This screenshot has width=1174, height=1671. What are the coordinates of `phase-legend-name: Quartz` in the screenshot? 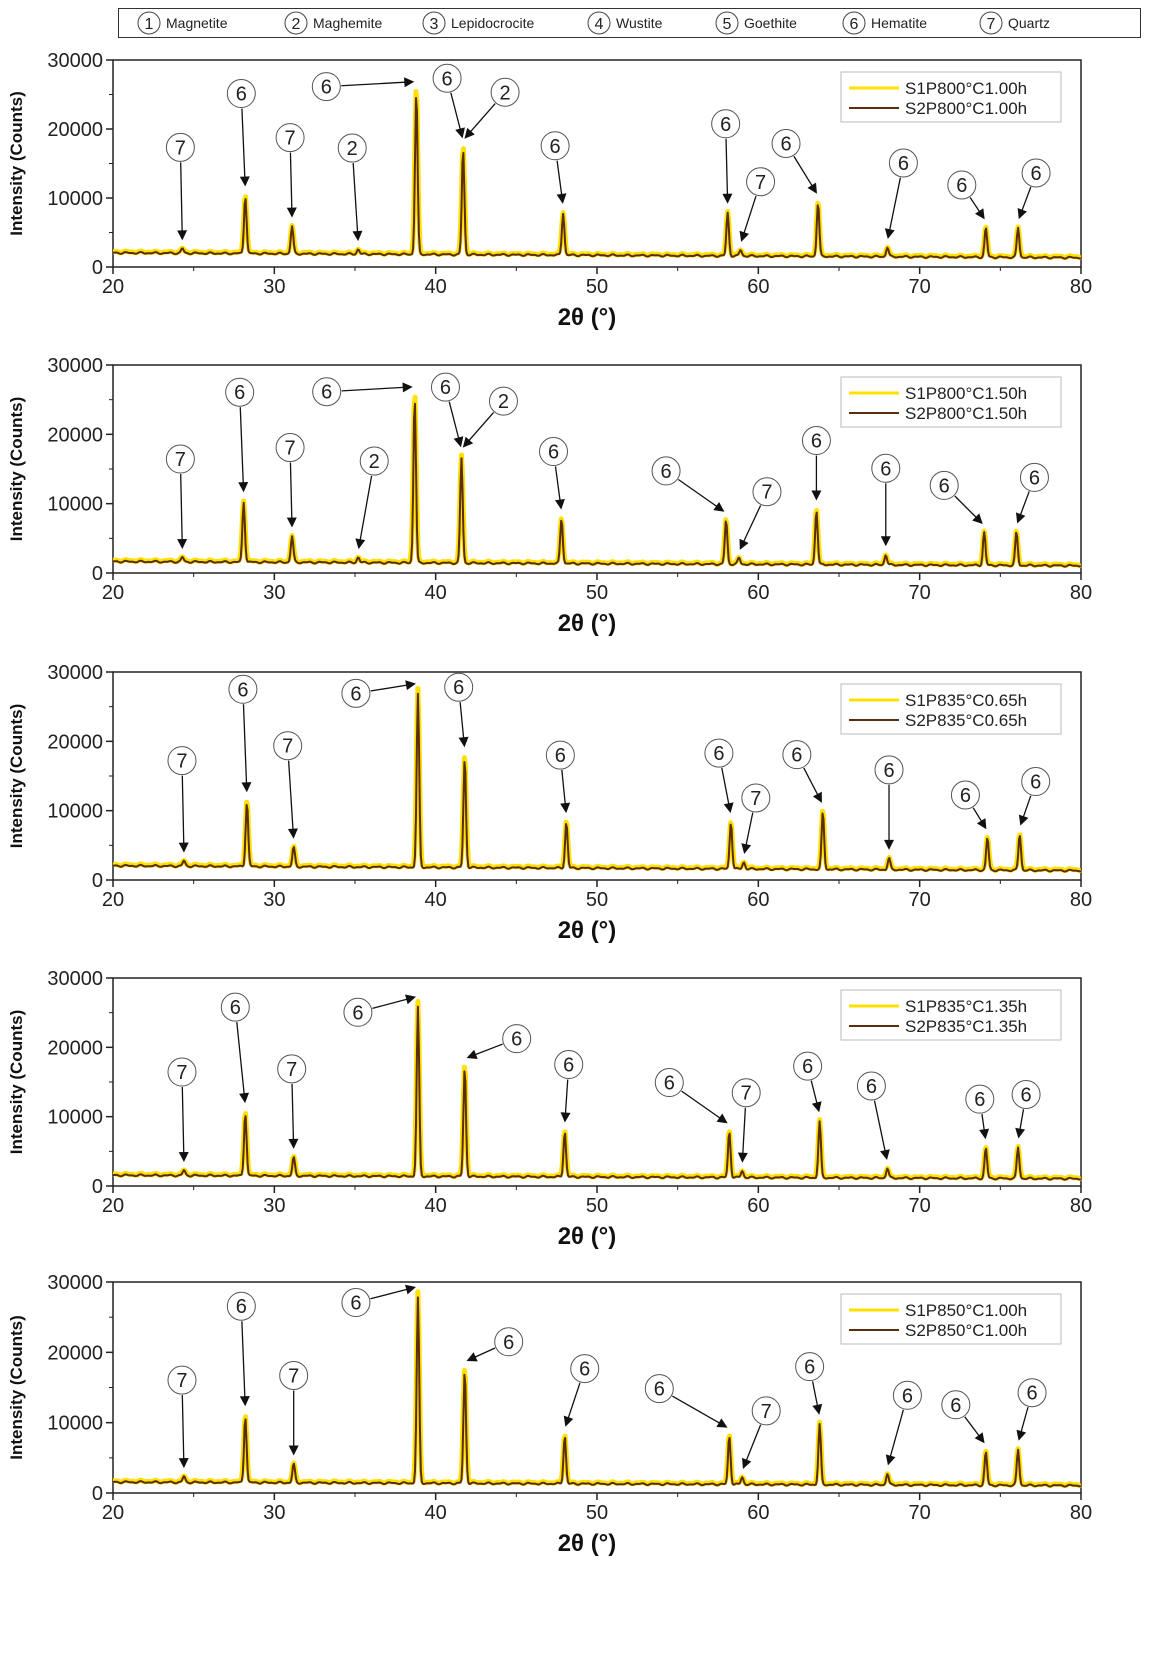 It's located at (1029, 23).